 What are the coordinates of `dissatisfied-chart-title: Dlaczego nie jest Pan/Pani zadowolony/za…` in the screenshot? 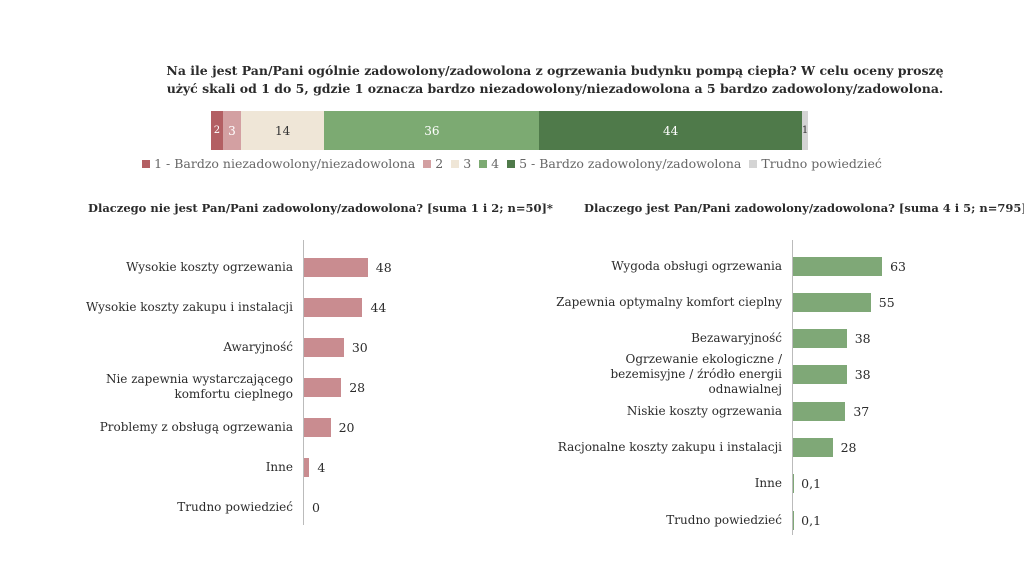 It's located at (320, 208).